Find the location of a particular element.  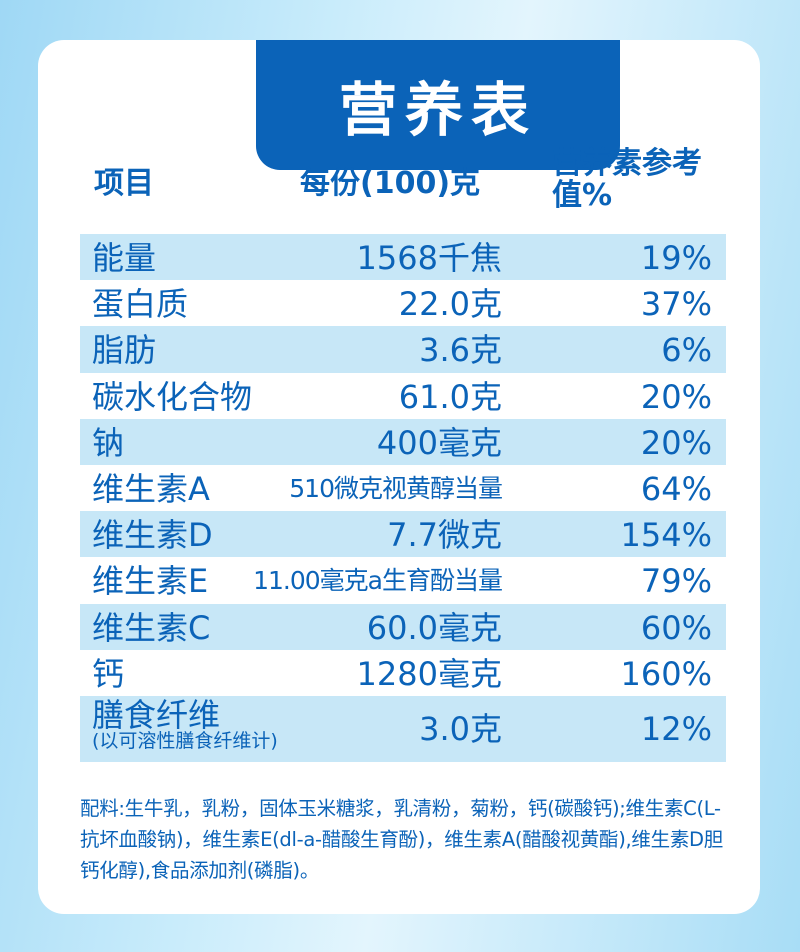

nutrient-name: 维生素E is located at coordinates (150, 581).